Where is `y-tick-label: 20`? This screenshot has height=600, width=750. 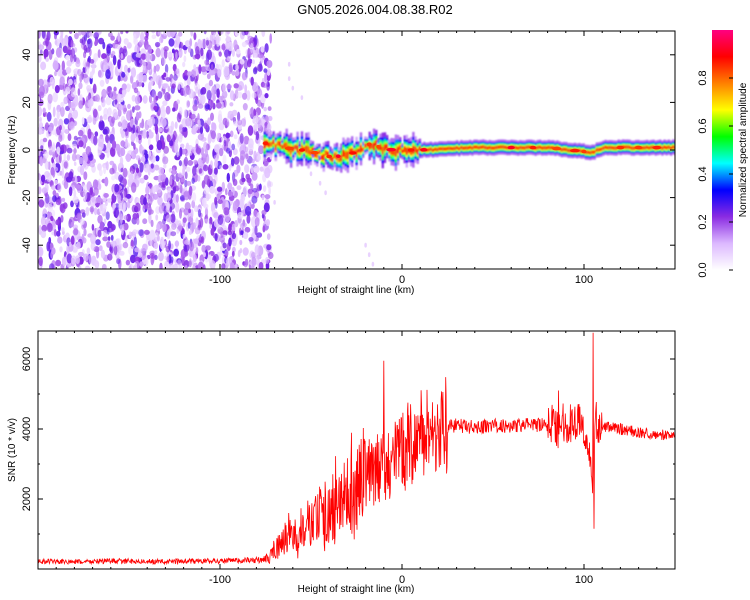 y-tick-label: 20 is located at coordinates (27, 102).